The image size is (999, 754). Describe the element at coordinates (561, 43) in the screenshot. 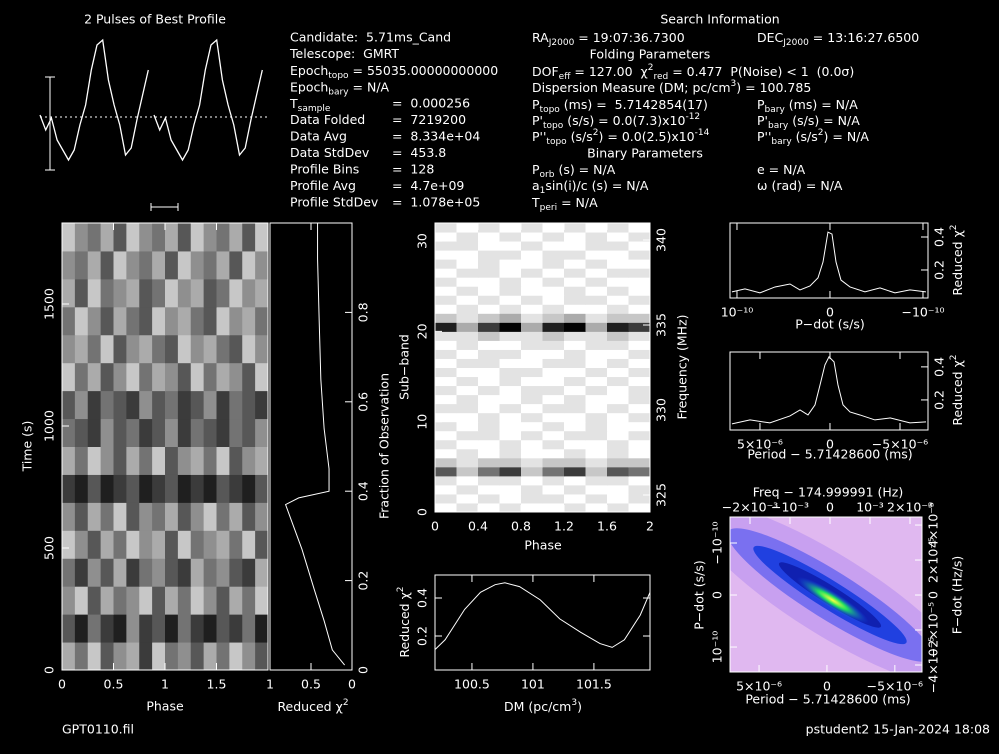

I see `text-part: J2000` at that location.